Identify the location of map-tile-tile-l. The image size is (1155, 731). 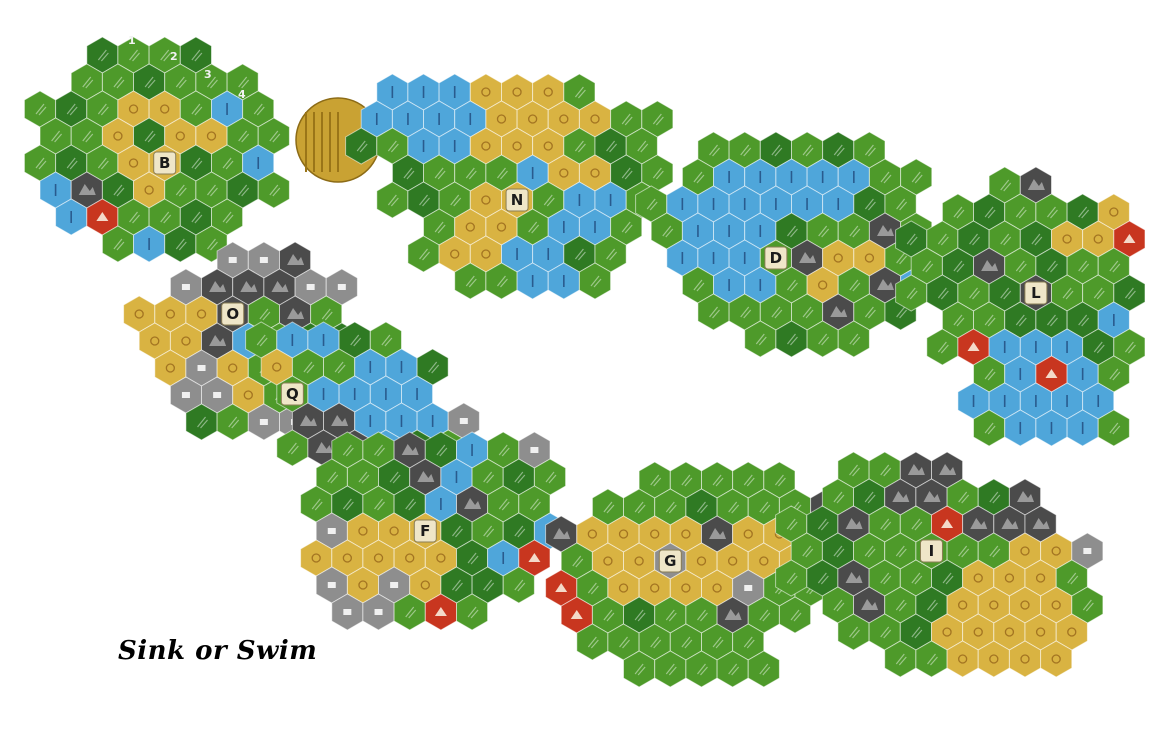
(1020, 306).